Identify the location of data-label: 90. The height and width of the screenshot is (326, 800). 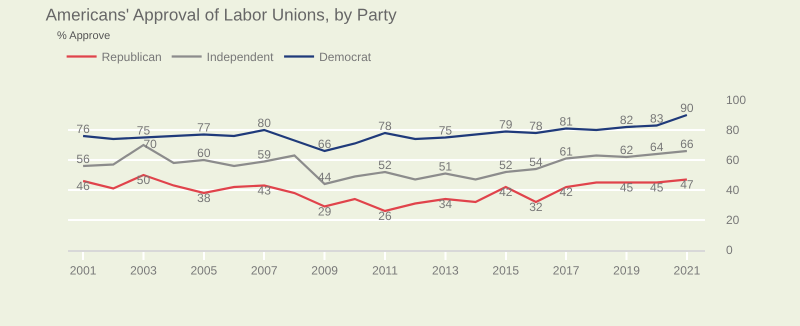
(687, 108).